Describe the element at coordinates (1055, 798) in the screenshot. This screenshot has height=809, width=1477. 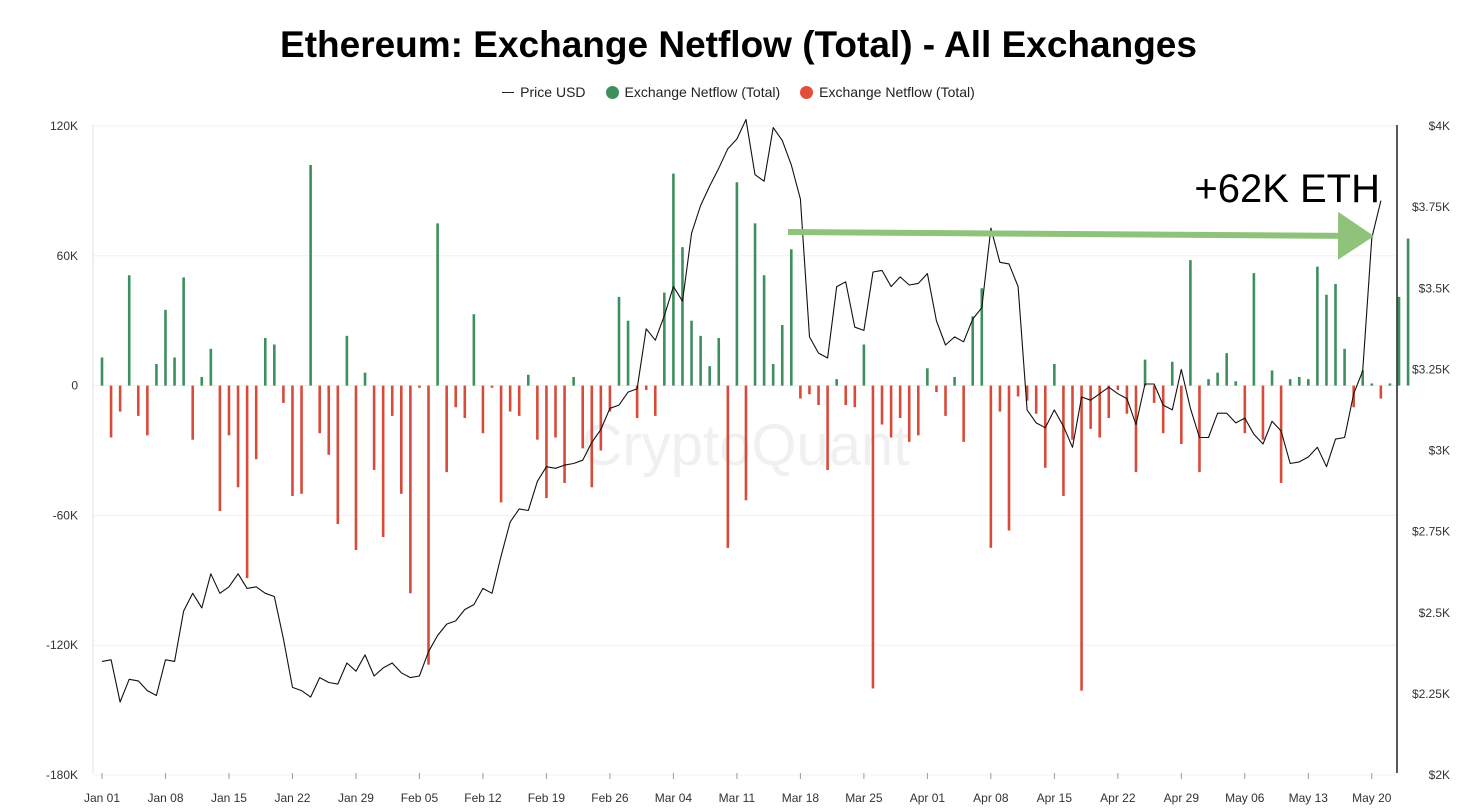
I see `x-tick-label: Apr 15` at that location.